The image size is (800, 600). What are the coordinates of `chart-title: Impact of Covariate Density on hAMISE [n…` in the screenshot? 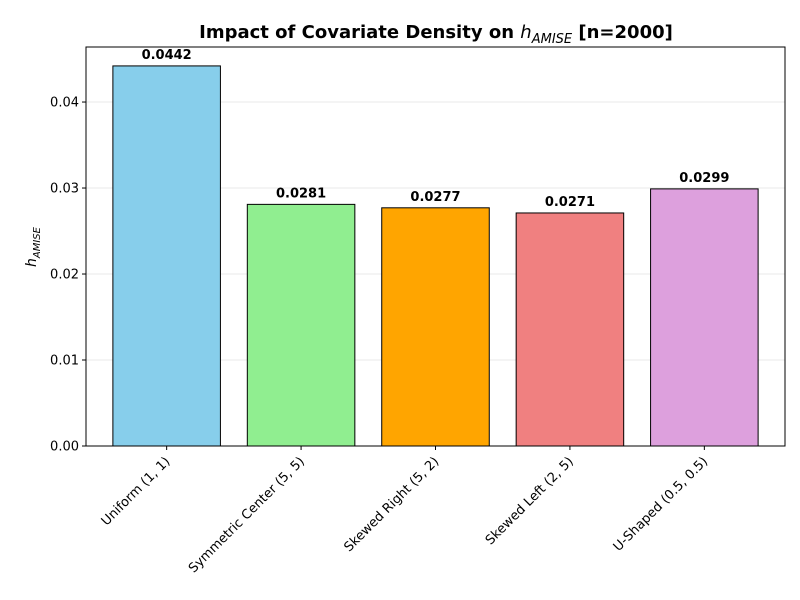 It's located at (436, 34).